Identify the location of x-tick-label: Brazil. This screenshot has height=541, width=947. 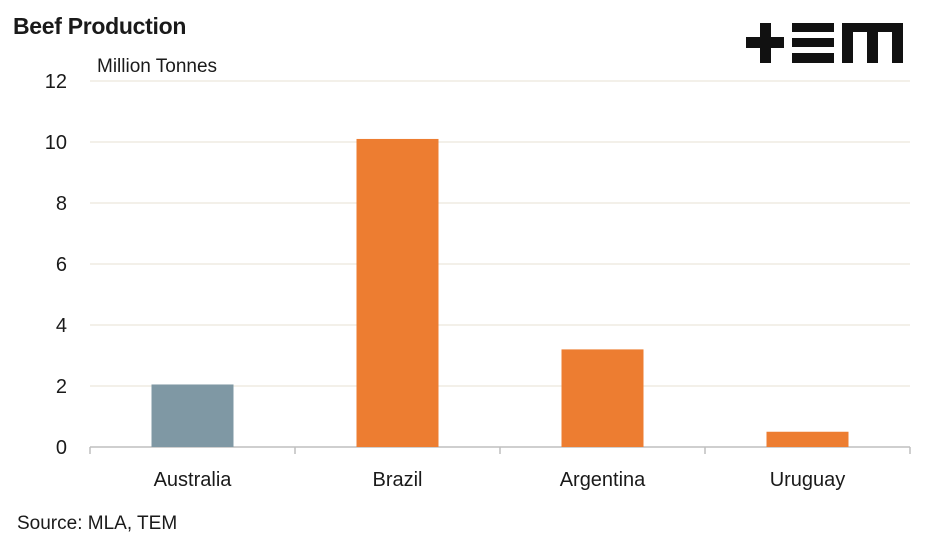
(397, 480).